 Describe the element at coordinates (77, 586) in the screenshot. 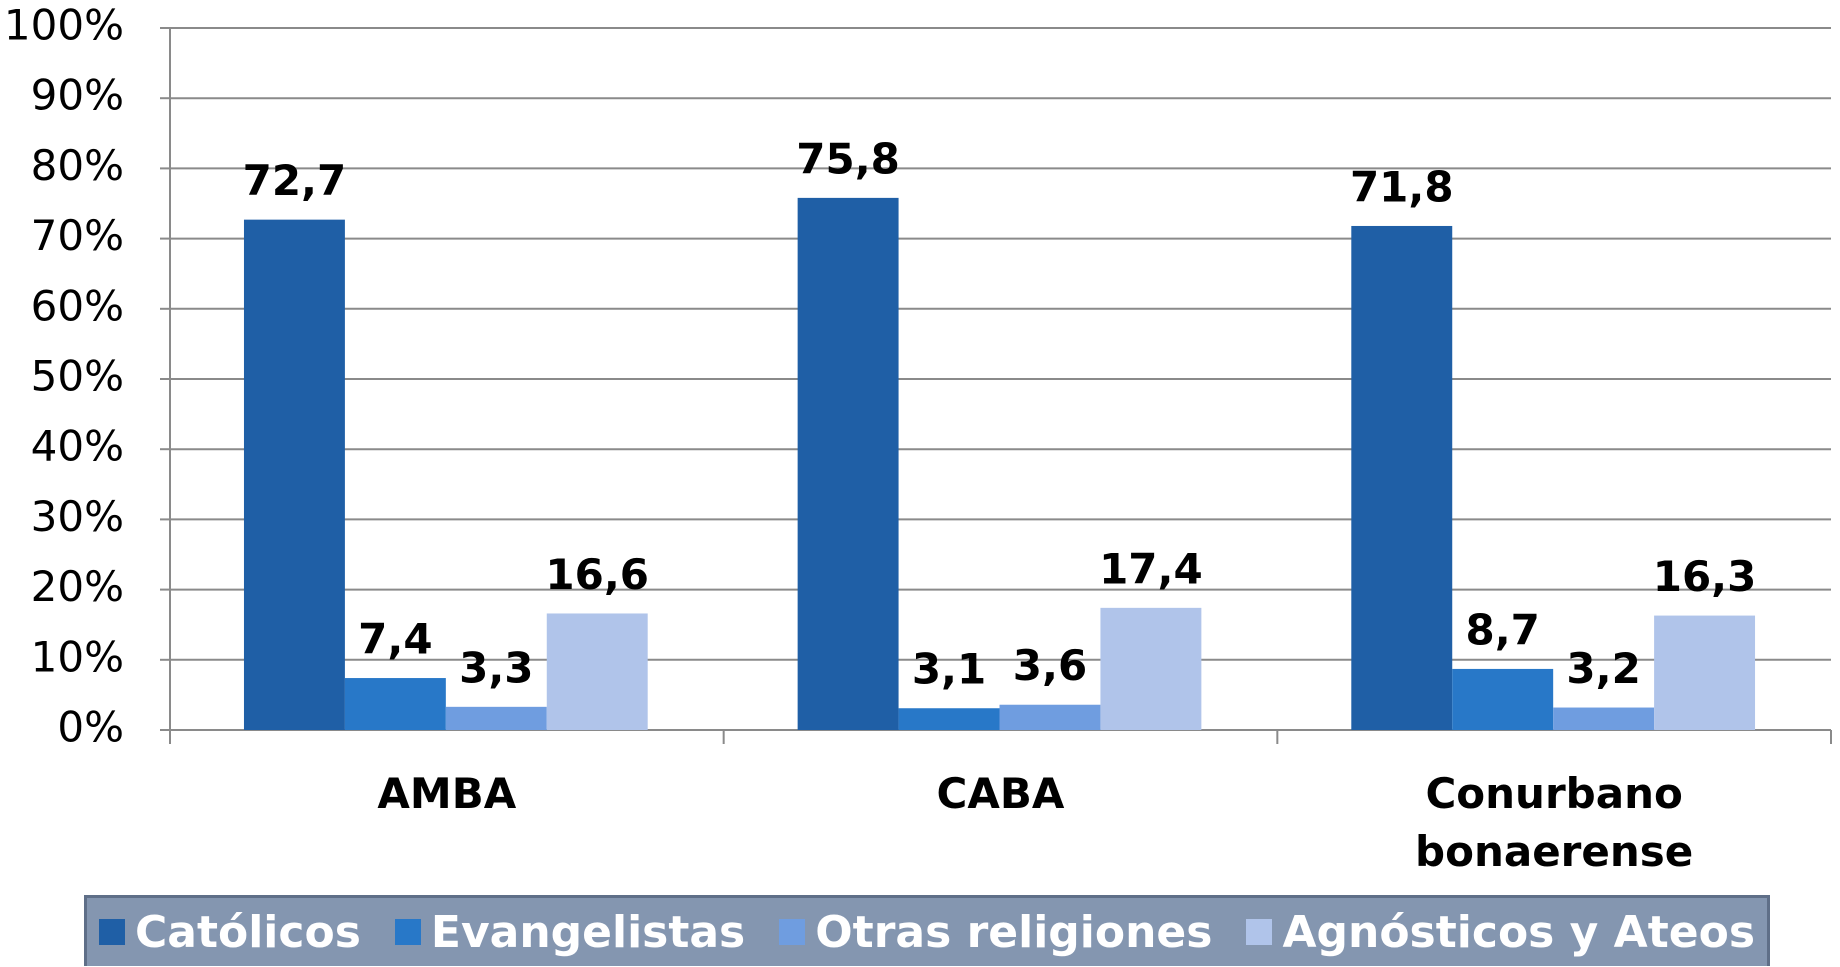

I see `y-tick-label: 20%` at that location.